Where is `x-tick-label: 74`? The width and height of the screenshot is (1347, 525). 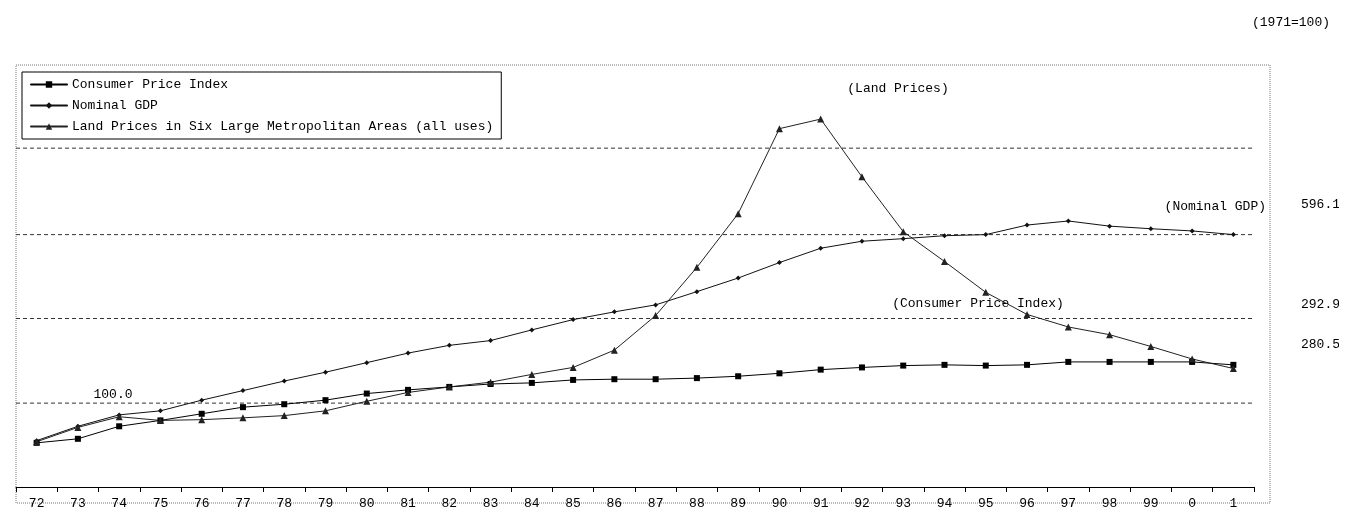
x-tick-label: 74 is located at coordinates (119, 503).